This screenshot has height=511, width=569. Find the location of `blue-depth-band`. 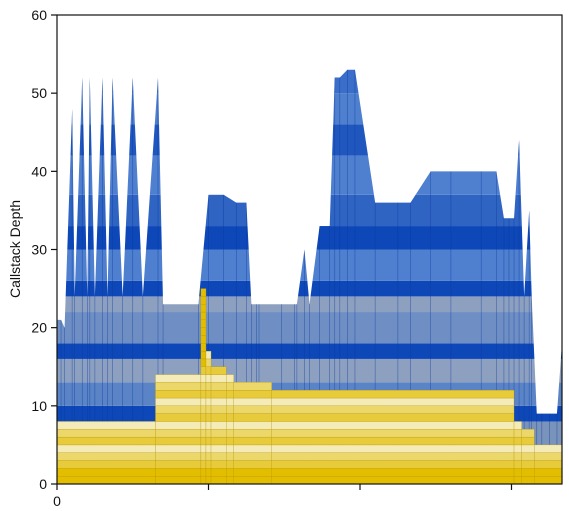

blue-depth-band is located at coordinates (309, 31).